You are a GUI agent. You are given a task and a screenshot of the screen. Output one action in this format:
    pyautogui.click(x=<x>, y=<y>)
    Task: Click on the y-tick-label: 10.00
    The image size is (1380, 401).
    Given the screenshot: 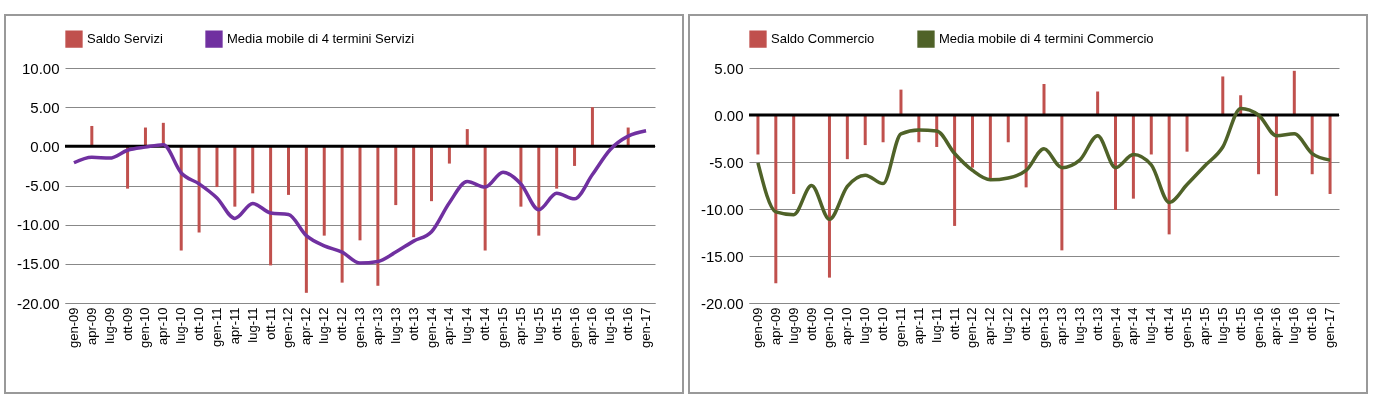 What is the action you would take?
    pyautogui.click(x=40, y=68)
    